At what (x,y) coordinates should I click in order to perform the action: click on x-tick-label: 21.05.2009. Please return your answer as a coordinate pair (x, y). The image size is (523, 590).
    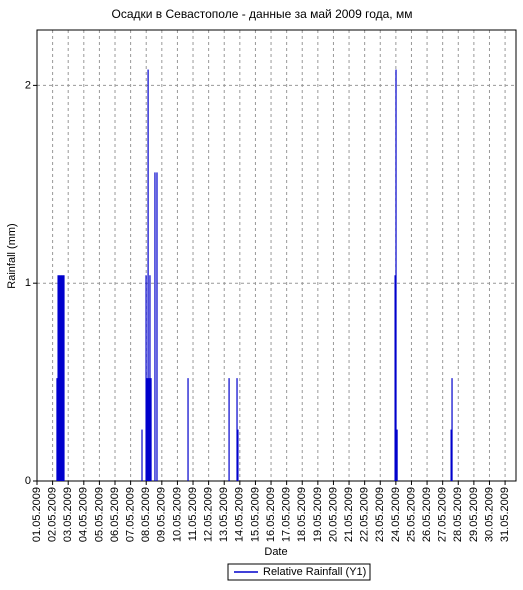
    Looking at the image, I should click on (349, 514).